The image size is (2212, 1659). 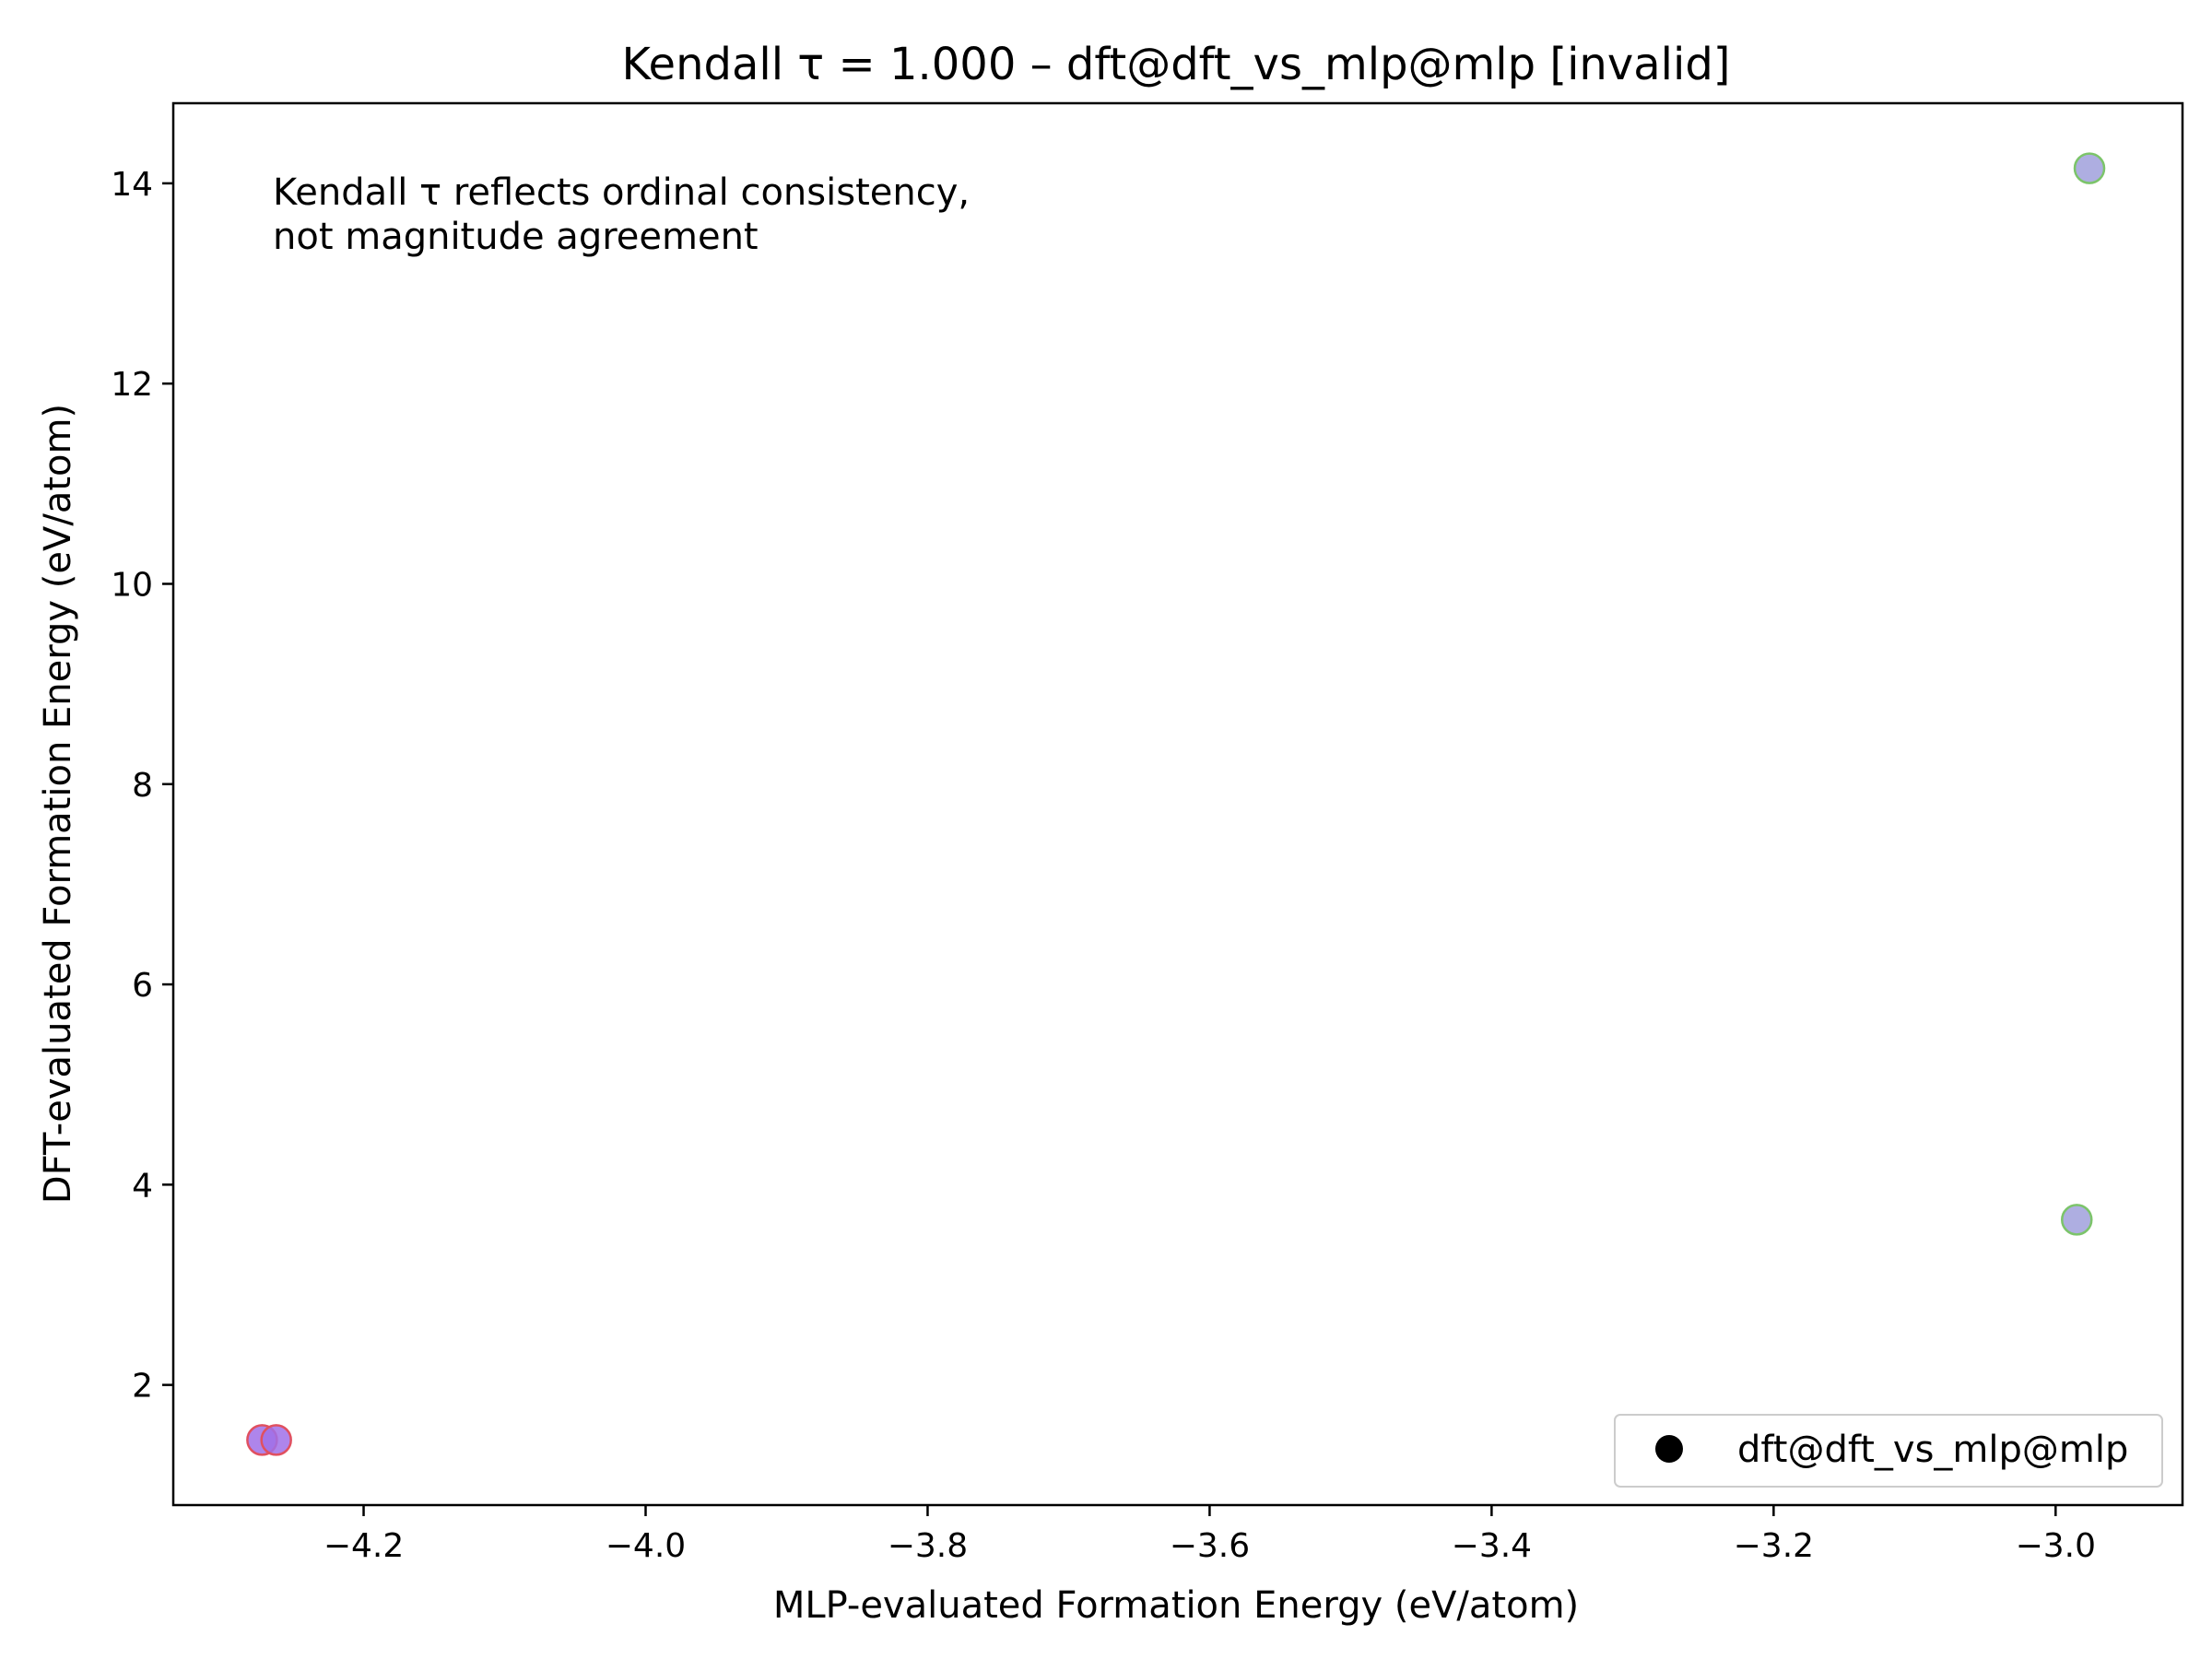 I want to click on y-tick-label: 6, so click(x=142, y=986).